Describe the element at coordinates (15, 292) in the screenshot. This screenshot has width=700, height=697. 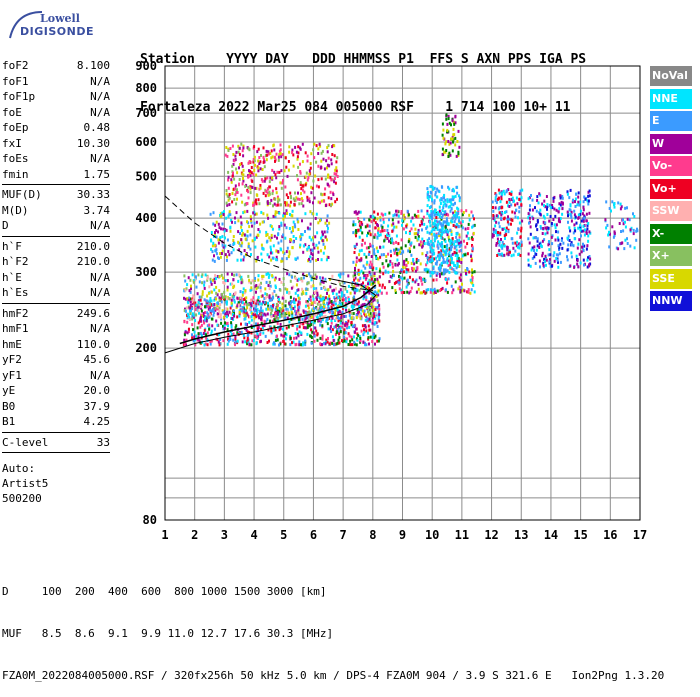
I see `param-label: h`Es` at that location.